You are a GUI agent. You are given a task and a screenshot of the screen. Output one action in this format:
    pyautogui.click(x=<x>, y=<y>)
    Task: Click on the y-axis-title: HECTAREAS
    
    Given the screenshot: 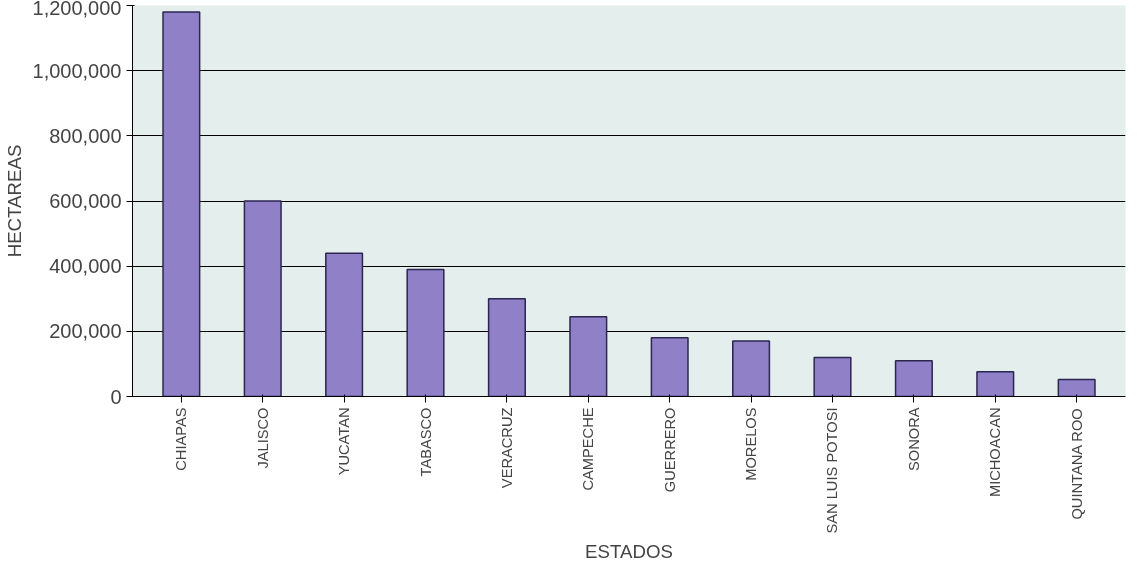 What is the action you would take?
    pyautogui.click(x=14, y=201)
    